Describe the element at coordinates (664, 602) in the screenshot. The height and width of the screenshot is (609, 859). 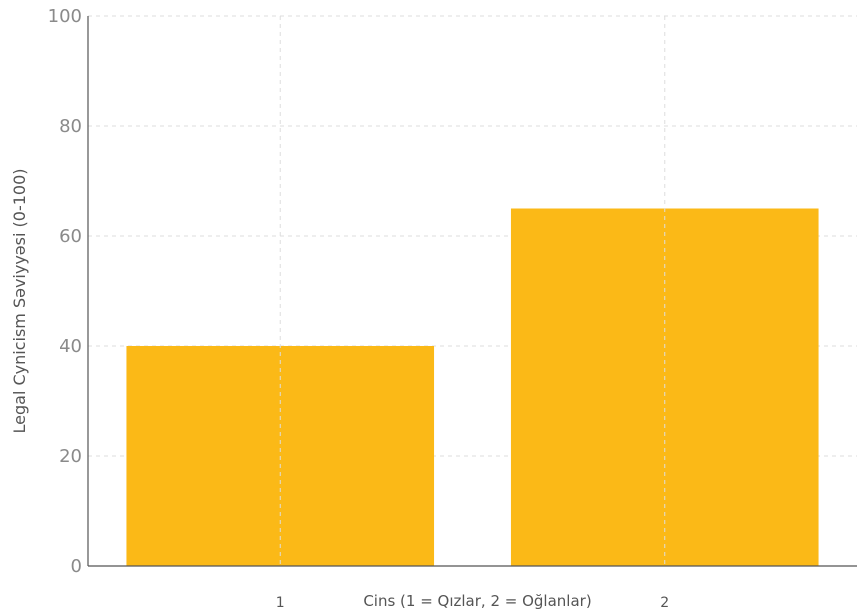
I see `x-tick-label-2: 2` at that location.